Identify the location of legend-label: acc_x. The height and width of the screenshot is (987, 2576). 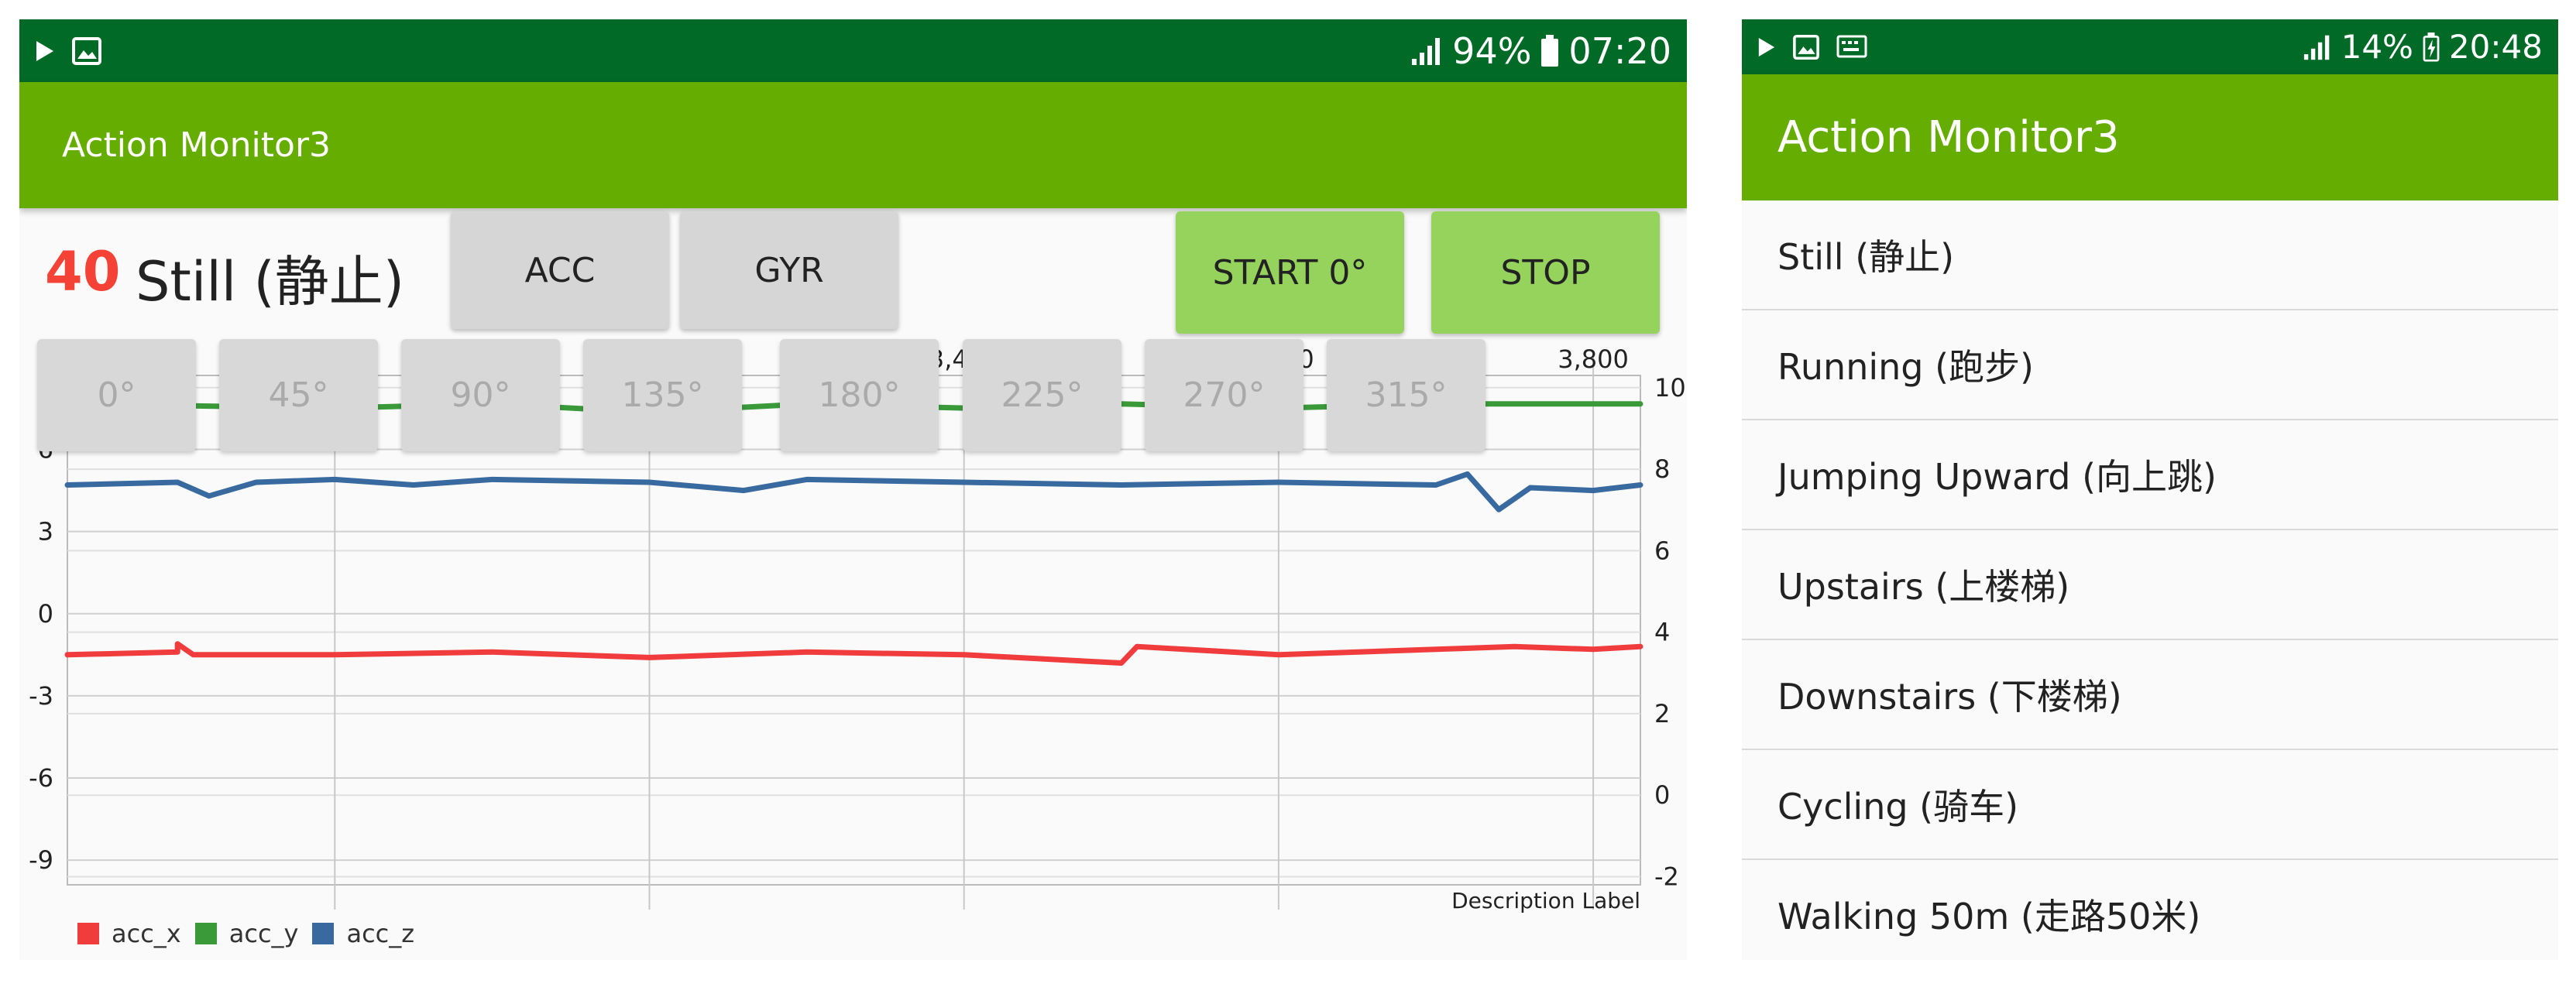
(146, 934).